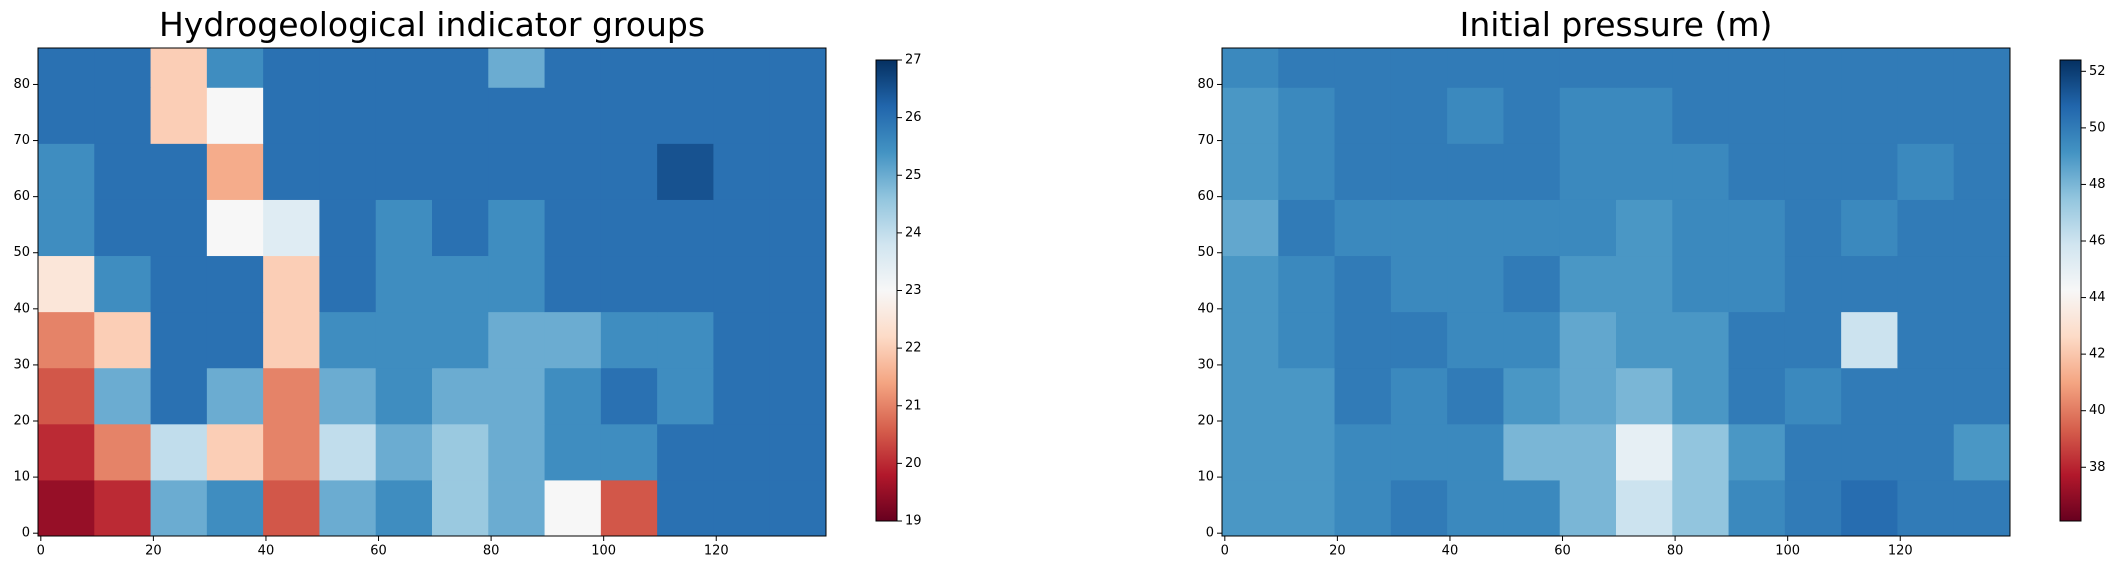 This screenshot has height=569, width=2119. What do you see at coordinates (21, 421) in the screenshot?
I see `y-tick-label: 20` at bounding box center [21, 421].